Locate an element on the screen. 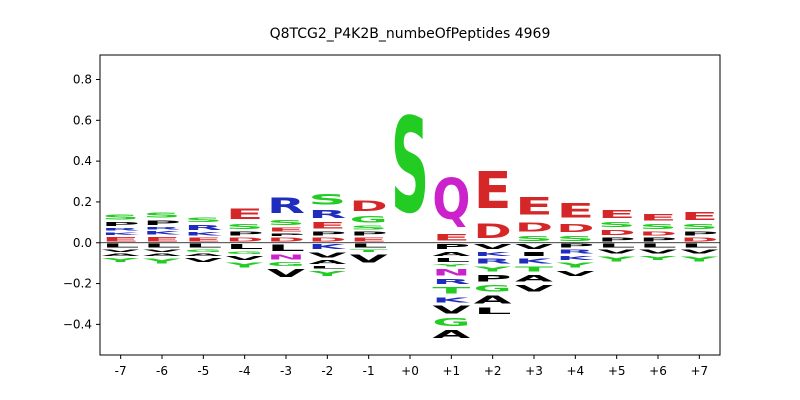 The width and height of the screenshot is (800, 400). logo-letter-r-posp1-down5: R is located at coordinates (451, 282).